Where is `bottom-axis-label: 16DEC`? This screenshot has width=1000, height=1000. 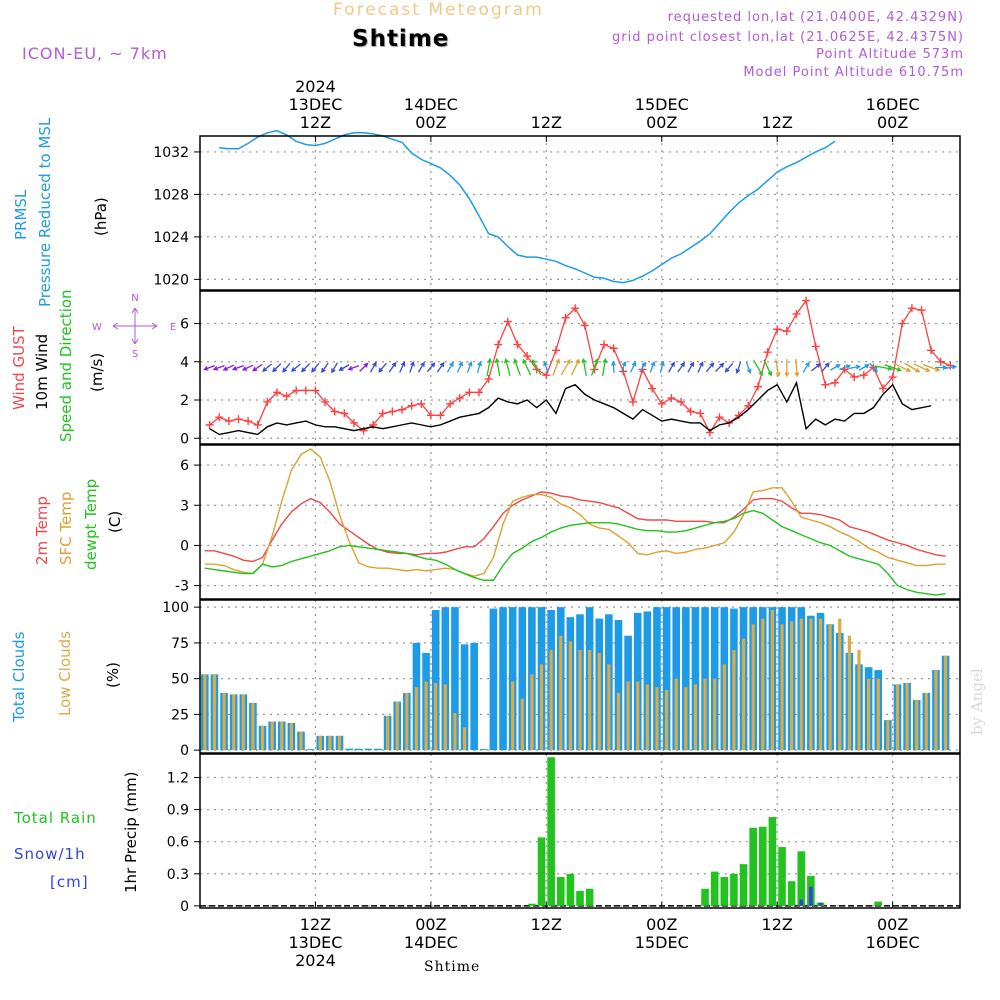 bottom-axis-label: 16DEC is located at coordinates (893, 942).